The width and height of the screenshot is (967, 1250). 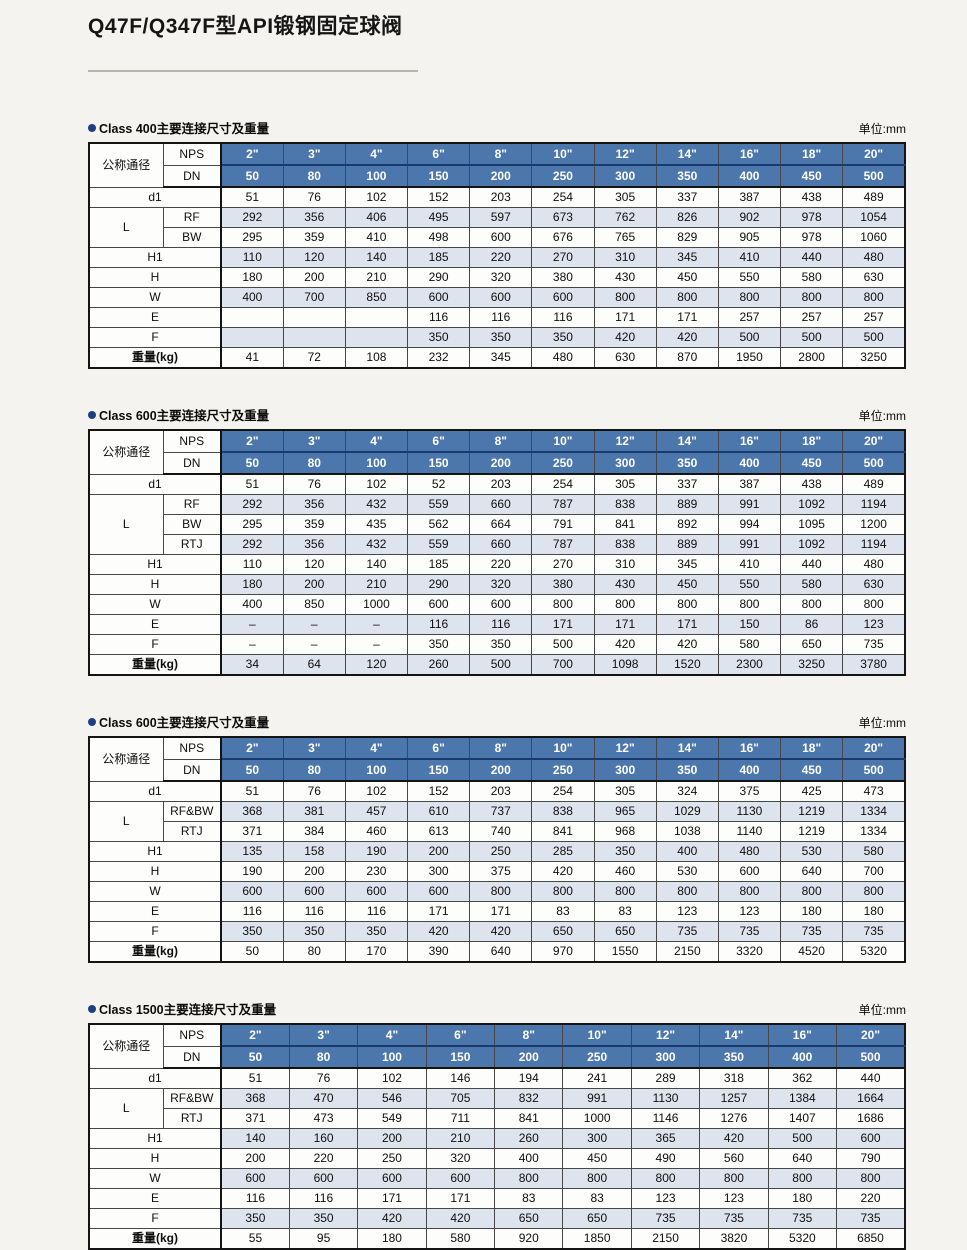 I want to click on table-row: L RF 292 356 406 495 597 673 762 826 902 978 1054, so click(x=497, y=227).